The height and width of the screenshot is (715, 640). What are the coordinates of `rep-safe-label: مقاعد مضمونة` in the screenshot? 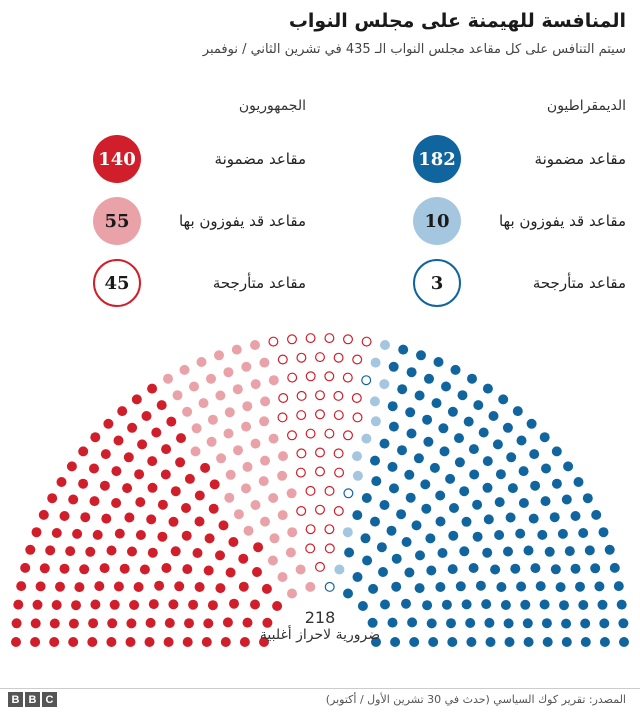 It's located at (260, 159).